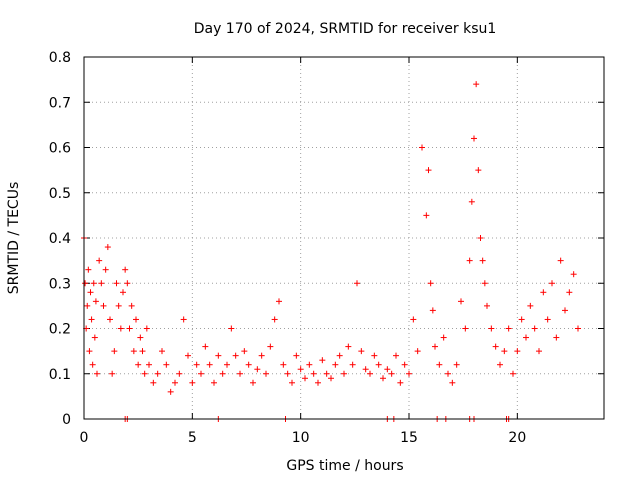 This screenshot has height=480, width=640. What do you see at coordinates (60, 239) in the screenshot?
I see `y-tick-label: 0.4` at bounding box center [60, 239].